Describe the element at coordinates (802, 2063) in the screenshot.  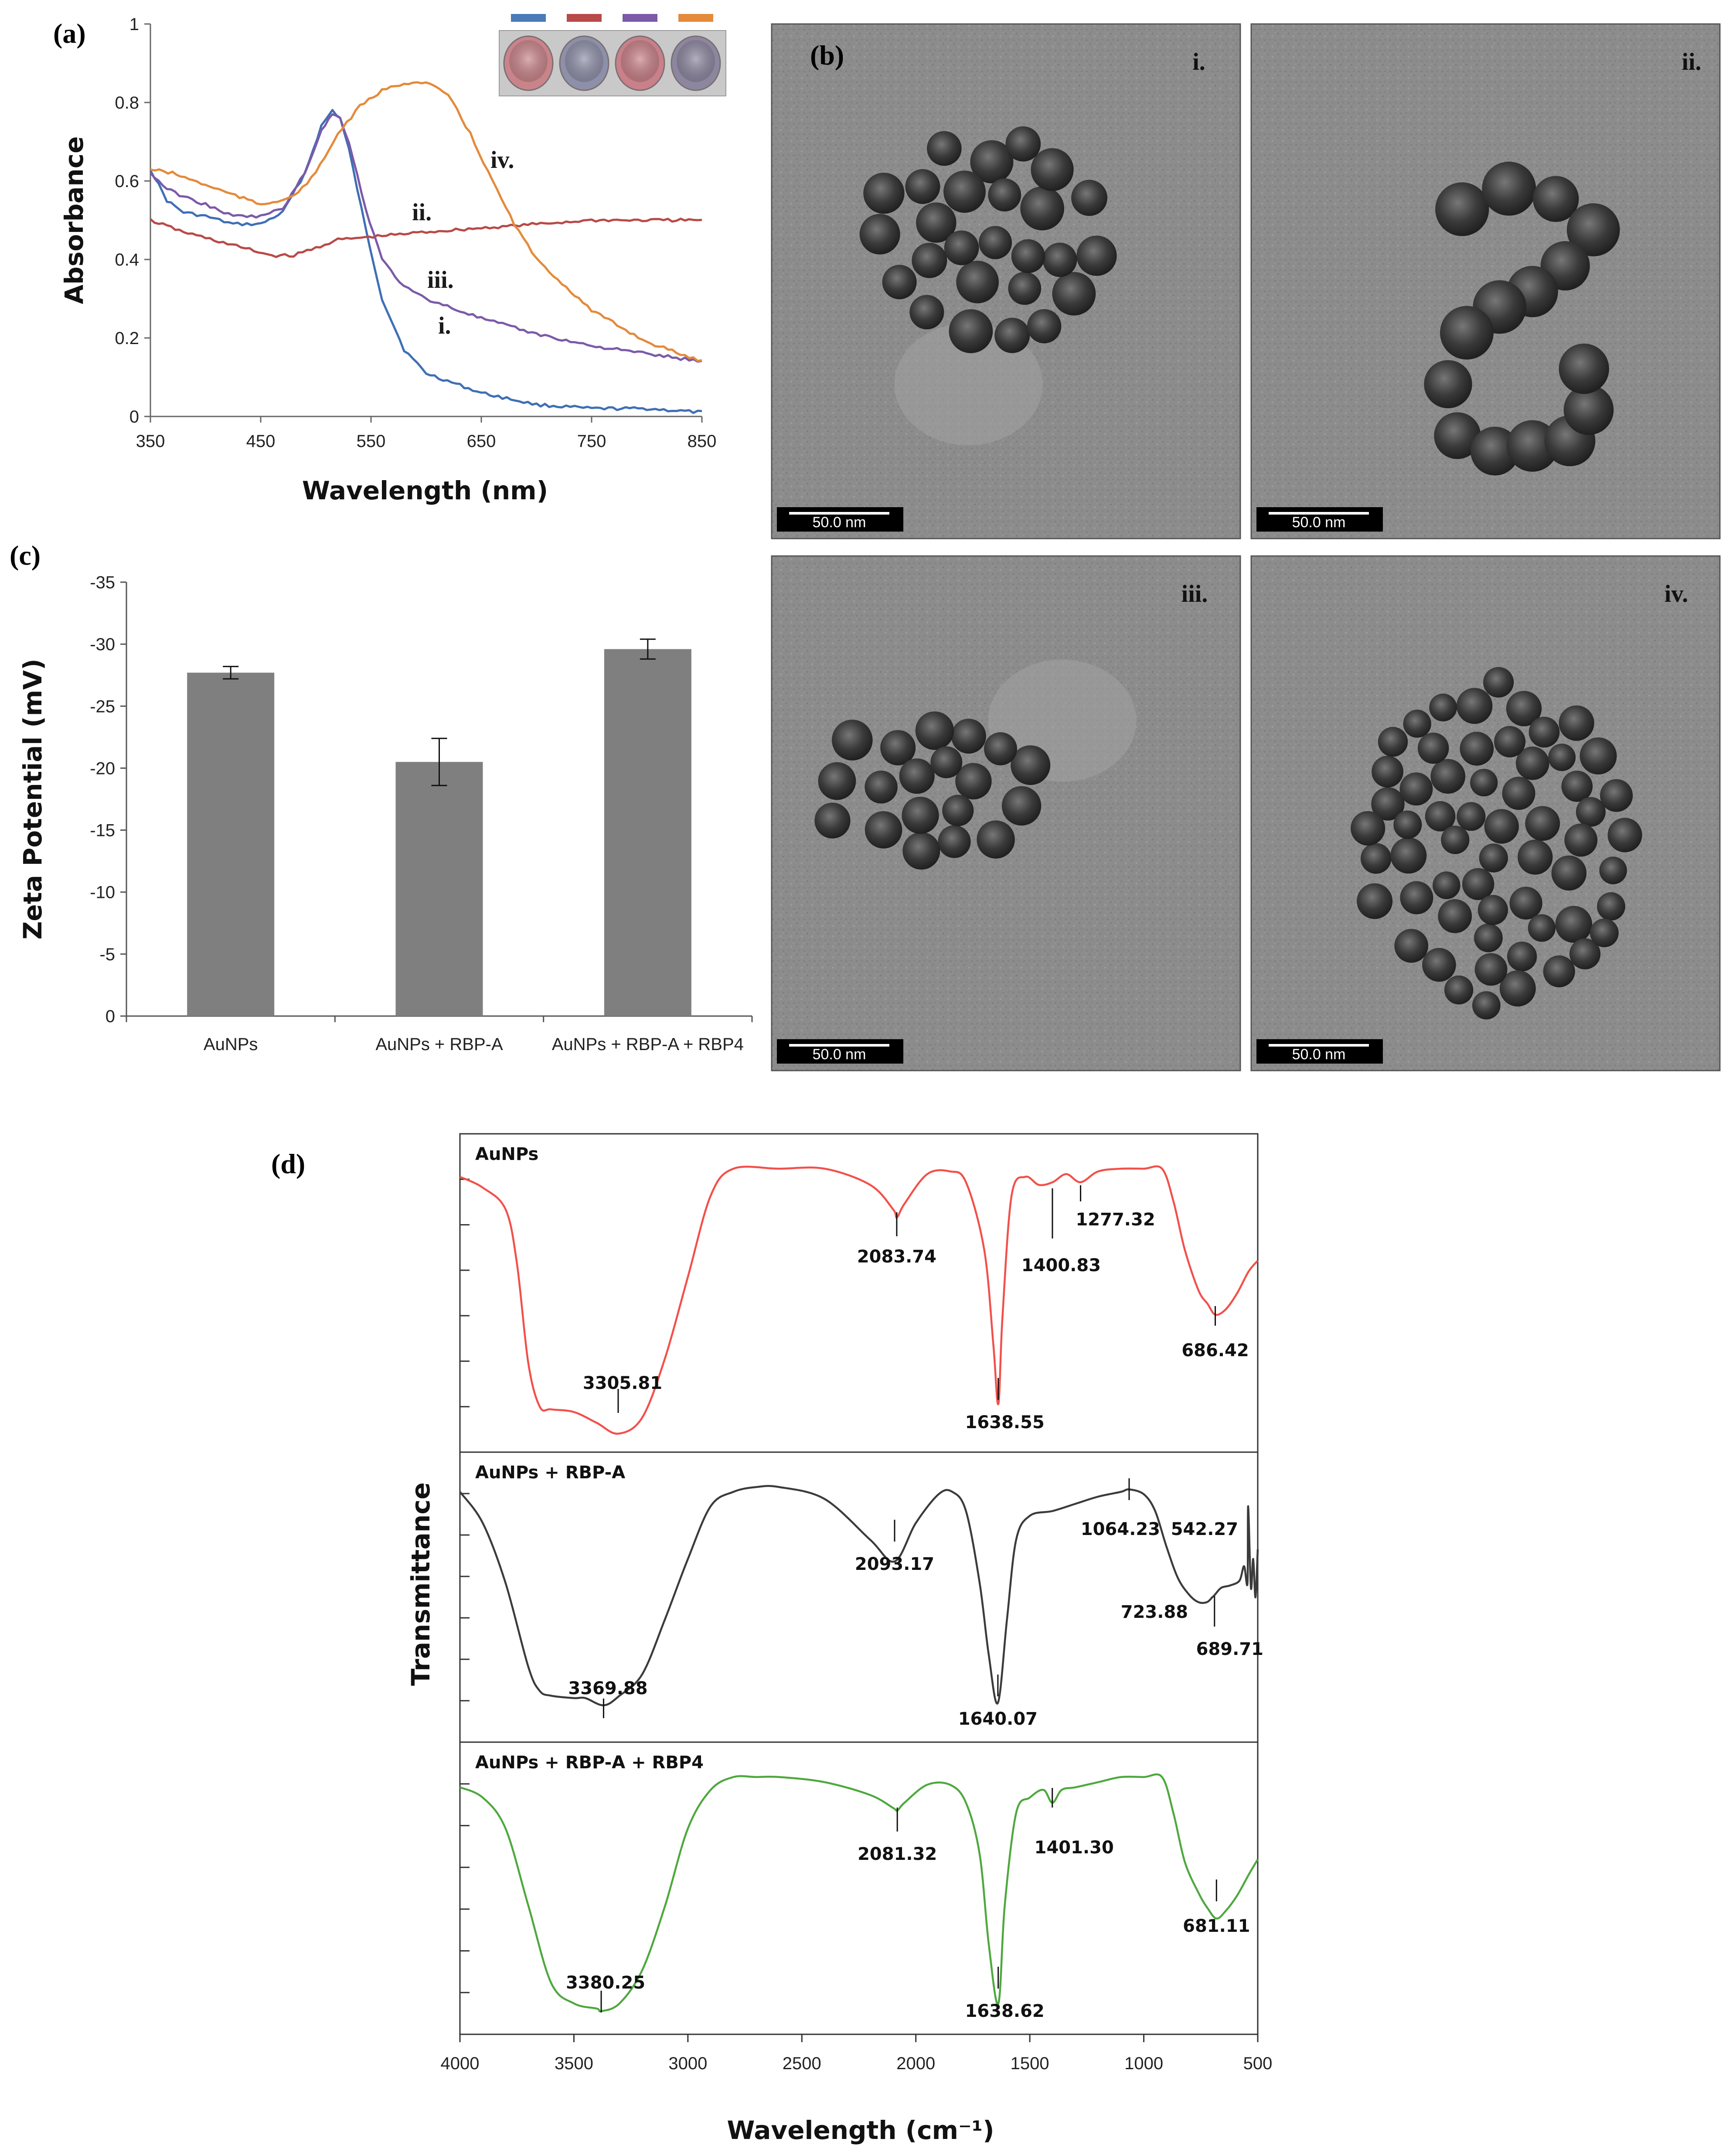
I see `ftir-x-tick-label: 2500` at that location.